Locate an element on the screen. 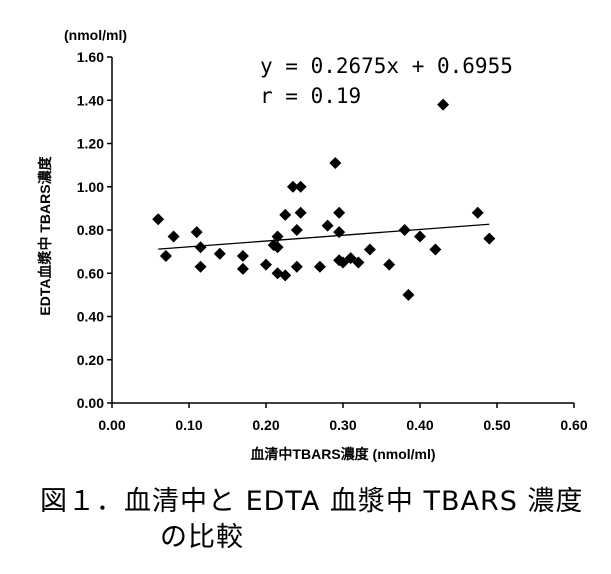  y-axis-ticks: 0.00 0.20 0.40 0.60 0.80 1.00 1.20 1.40 1.60 is located at coordinates (94, 230).